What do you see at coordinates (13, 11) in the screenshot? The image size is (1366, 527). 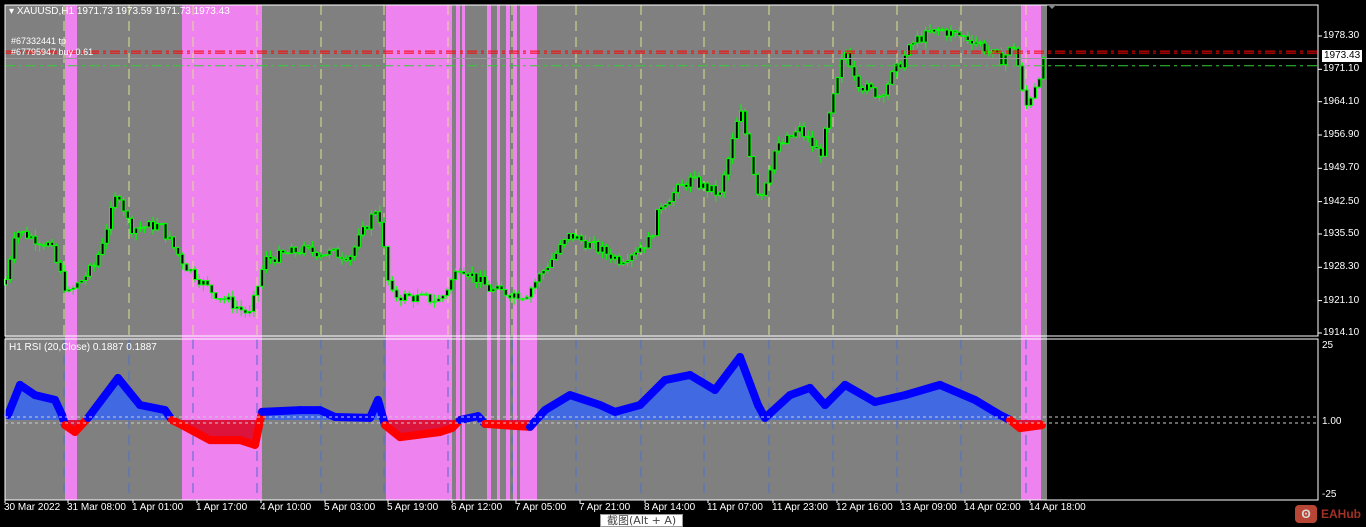 I see `collapse-triangle-icon: ▾` at bounding box center [13, 11].